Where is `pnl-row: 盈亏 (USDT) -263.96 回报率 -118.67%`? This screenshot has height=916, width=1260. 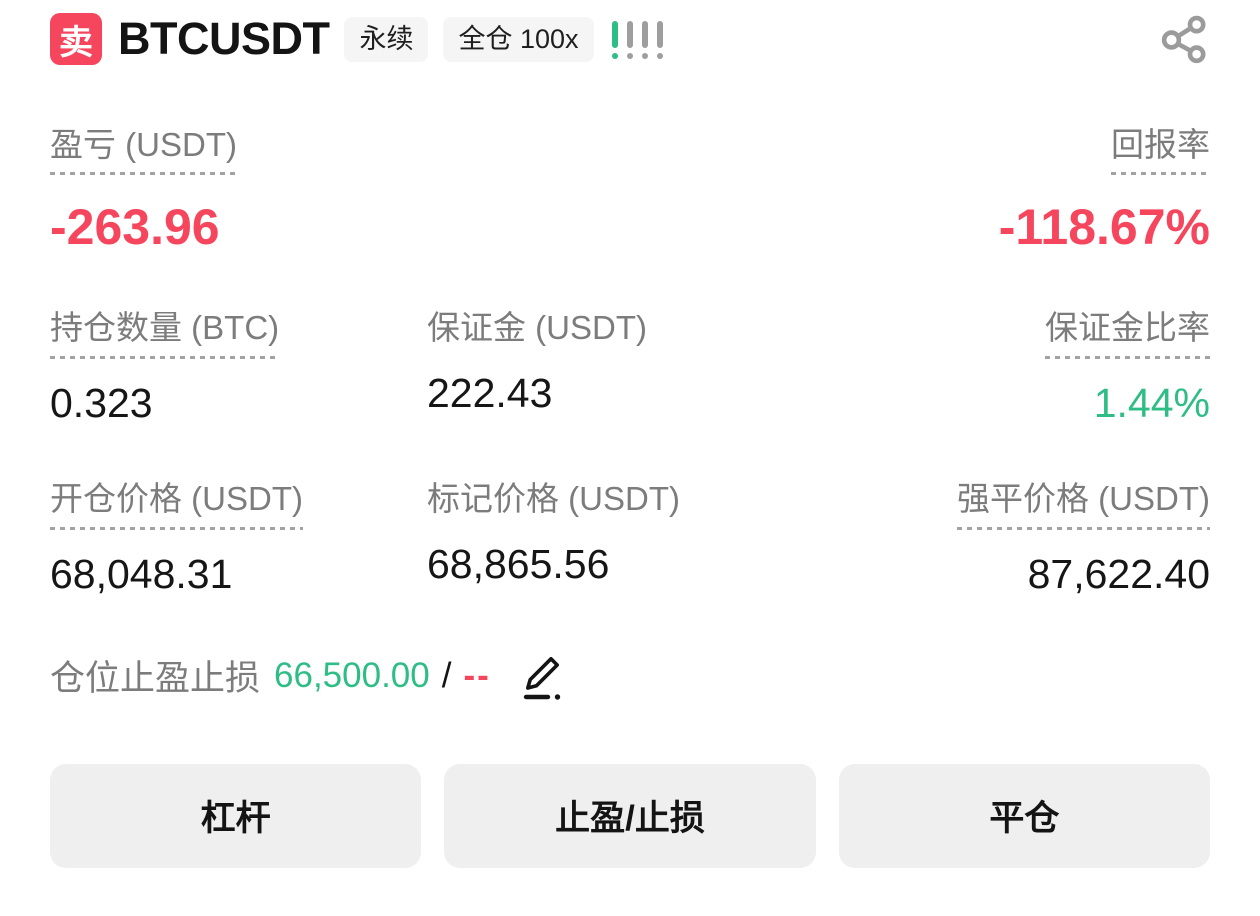 pnl-row: 盈亏 (USDT) -263.96 回报率 -118.67% is located at coordinates (630, 189).